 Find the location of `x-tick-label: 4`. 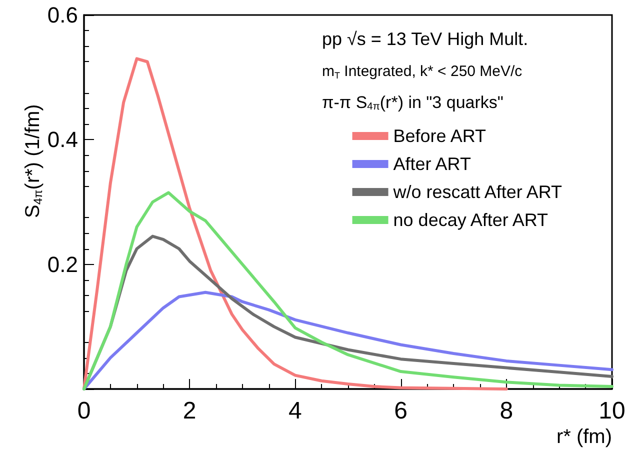

x-tick-label: 4 is located at coordinates (295, 411).